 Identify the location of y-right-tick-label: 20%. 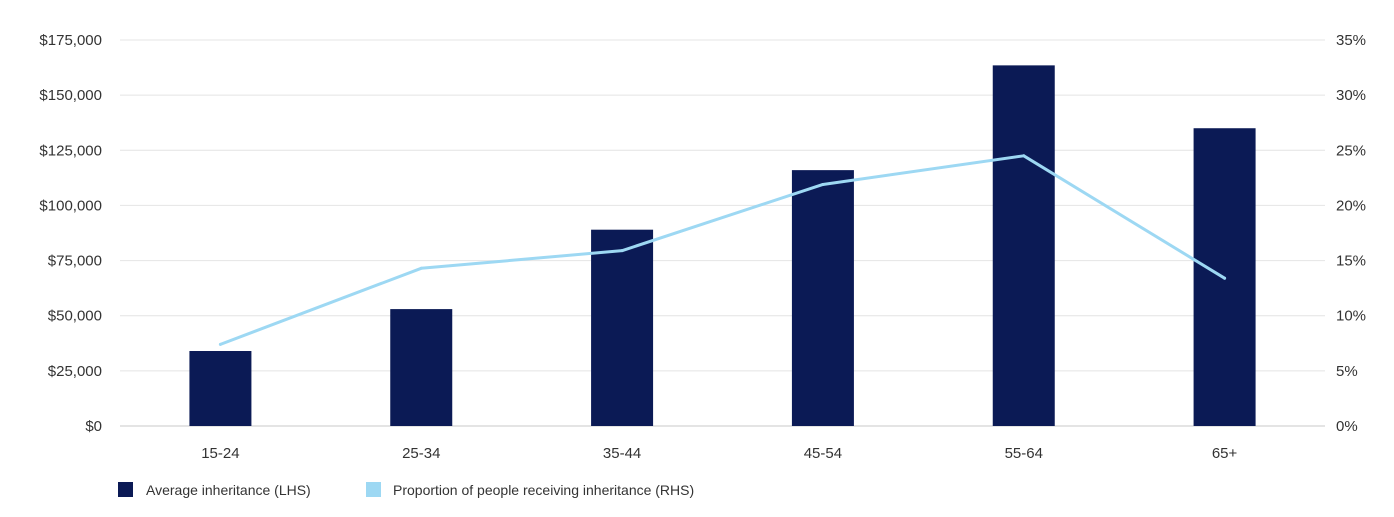
(1351, 205).